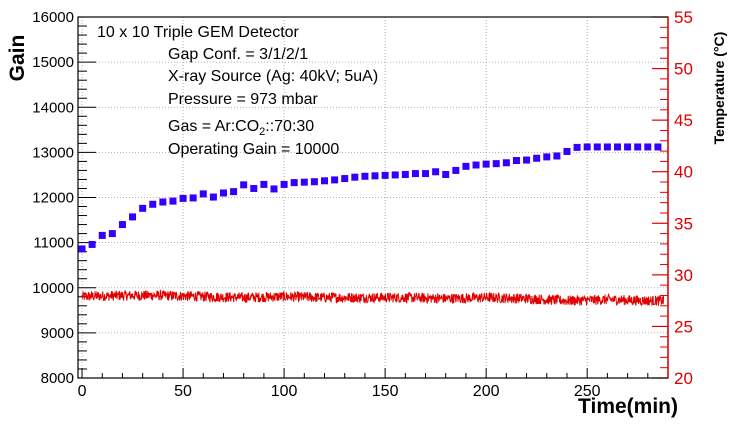 This screenshot has height=427, width=740. I want to click on annotation-xray-source: X-ray Source (Ag: 40kV; 5uA), so click(273, 76).